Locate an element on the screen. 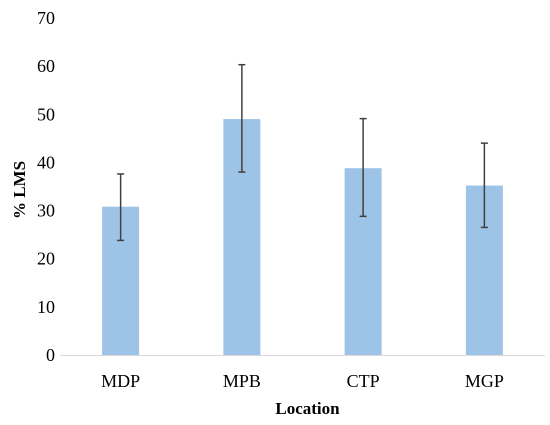 The width and height of the screenshot is (550, 425). x-axis-category-labels: MDP MPB CTP MGP is located at coordinates (302, 381).